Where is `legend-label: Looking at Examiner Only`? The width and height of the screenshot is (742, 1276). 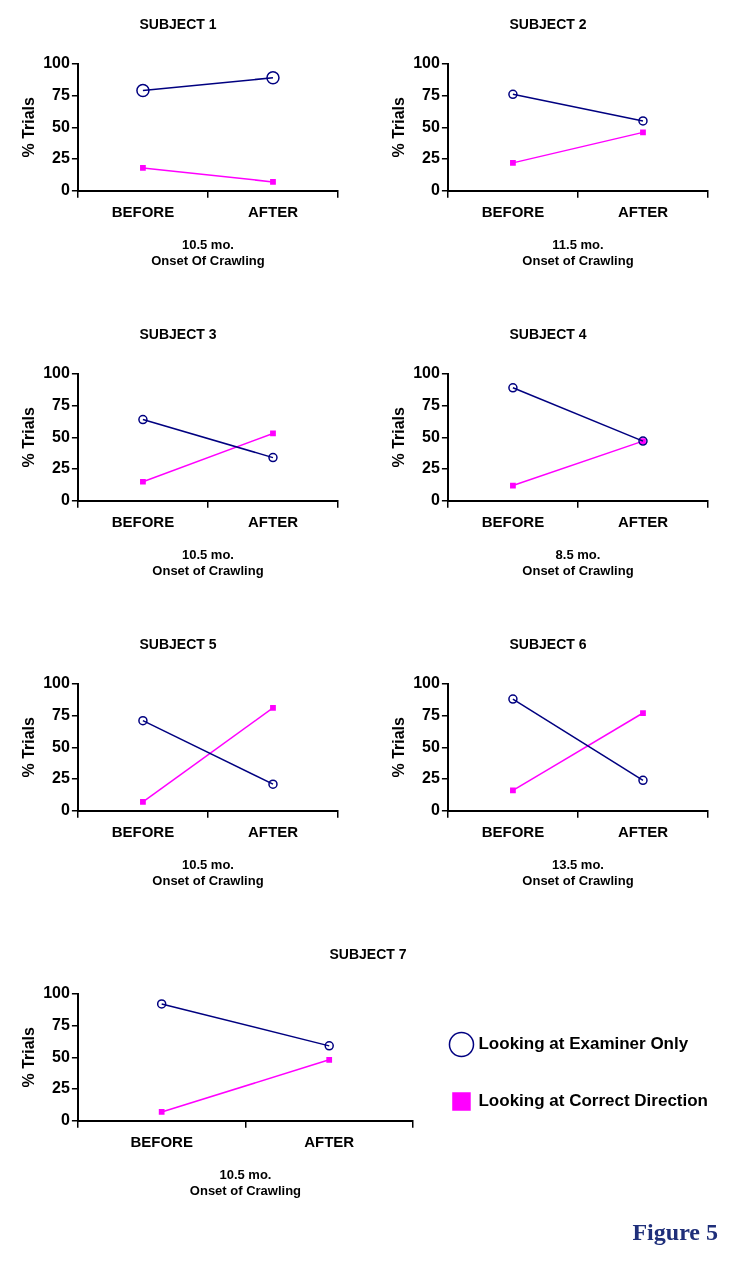 legend-label: Looking at Examiner Only is located at coordinates (583, 1044).